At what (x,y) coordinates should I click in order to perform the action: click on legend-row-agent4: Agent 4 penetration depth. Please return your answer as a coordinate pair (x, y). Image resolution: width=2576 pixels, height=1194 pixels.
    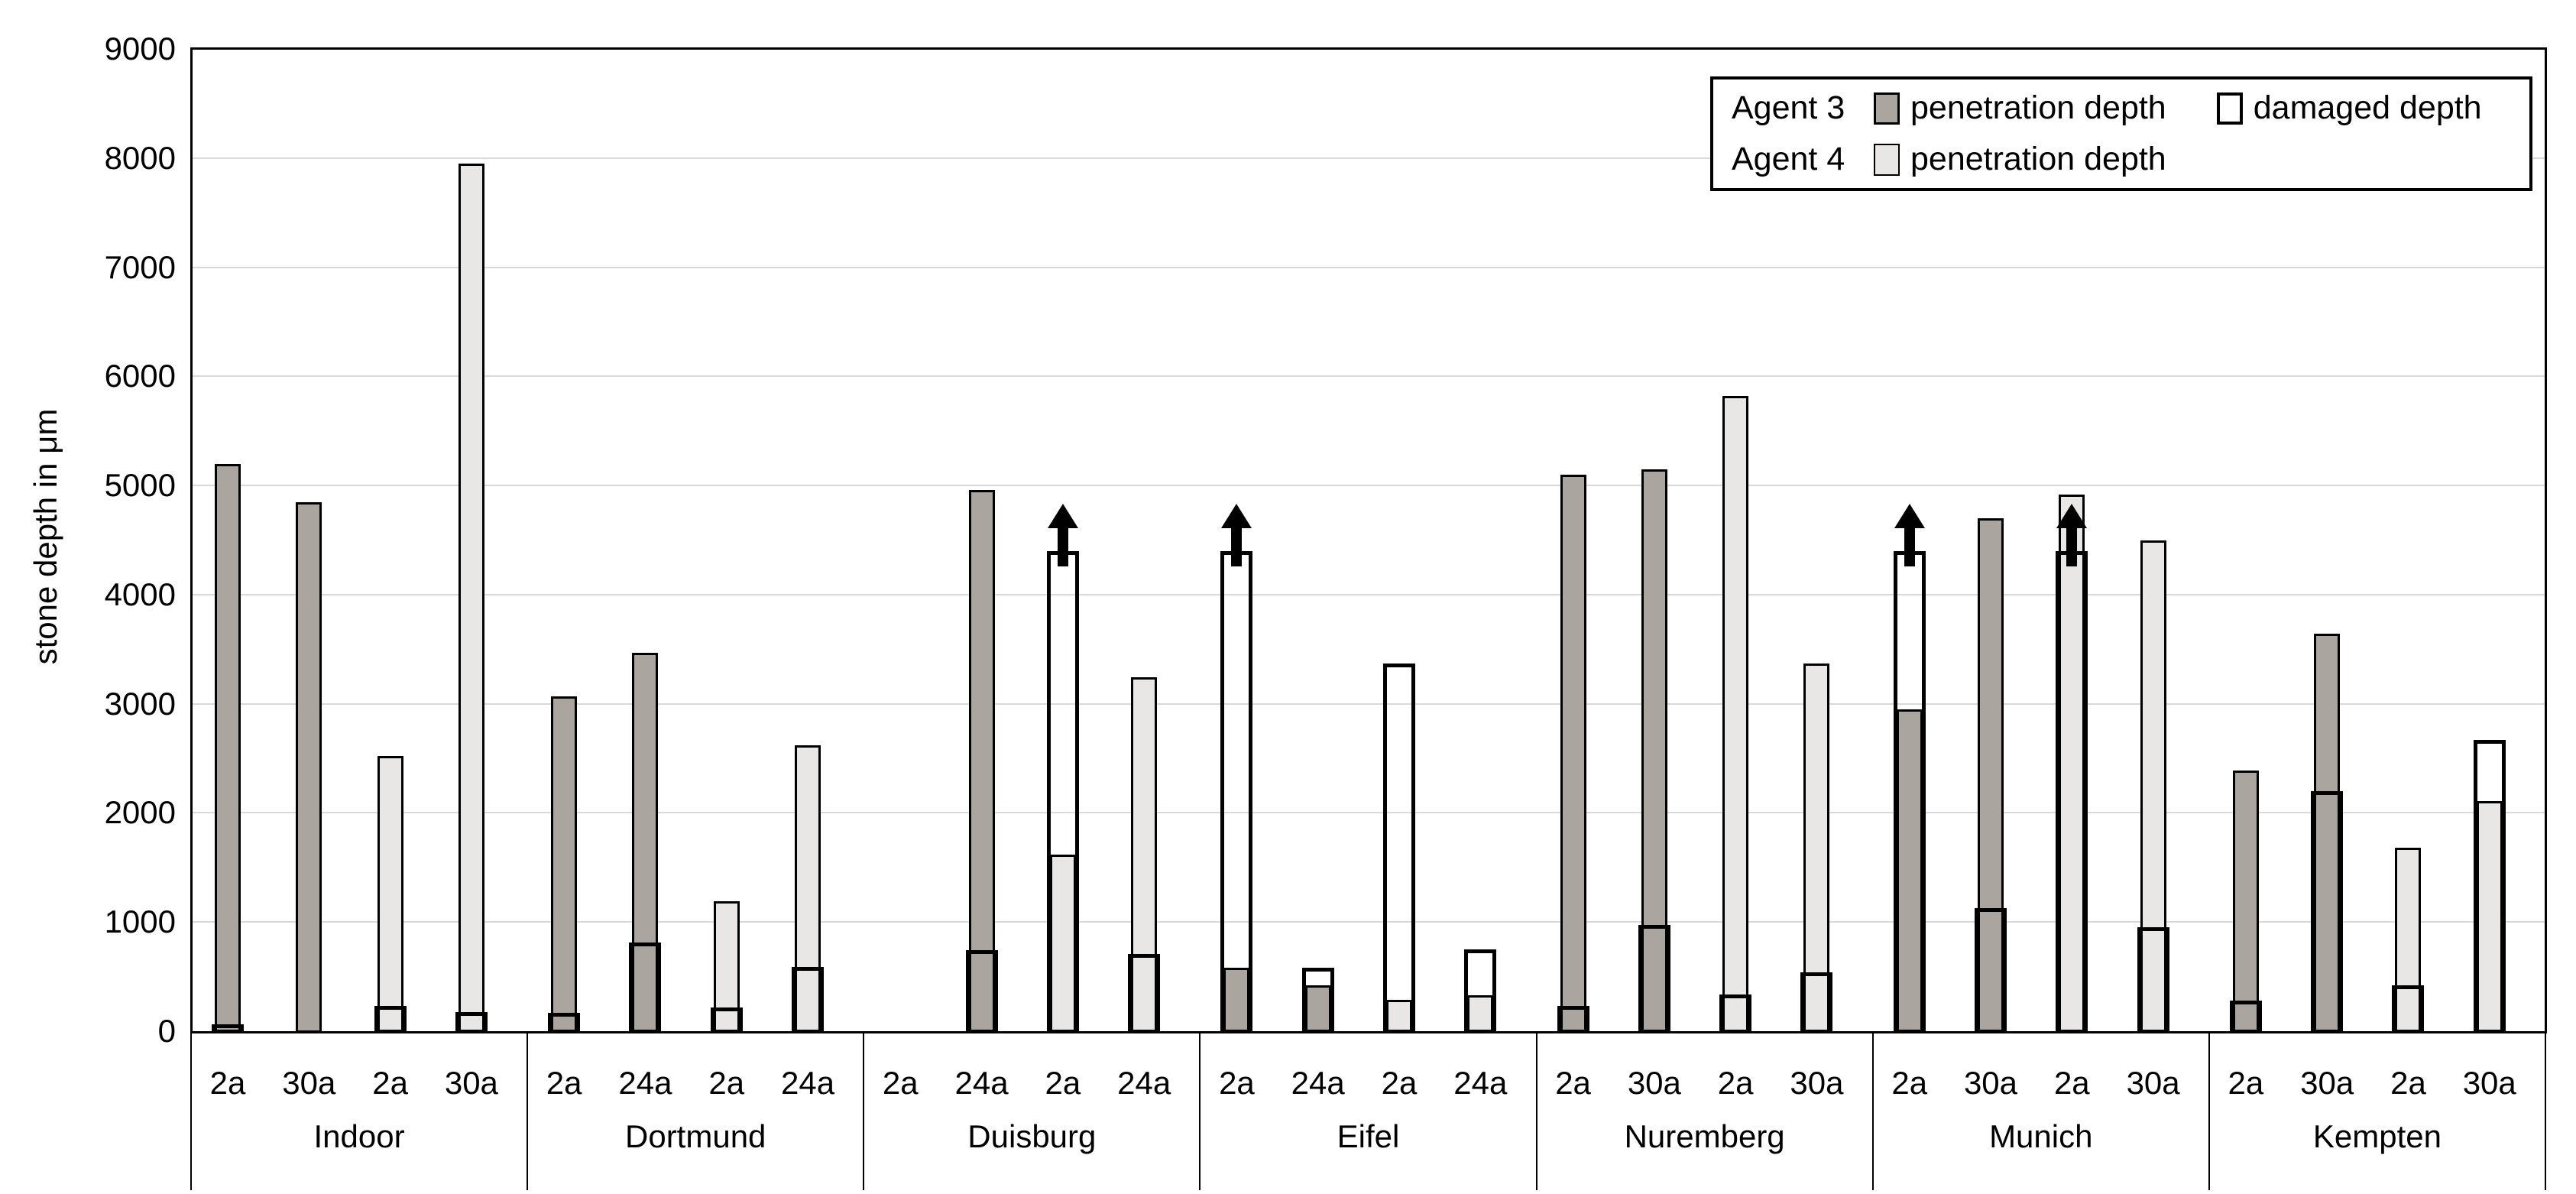
    Looking at the image, I should click on (2127, 159).